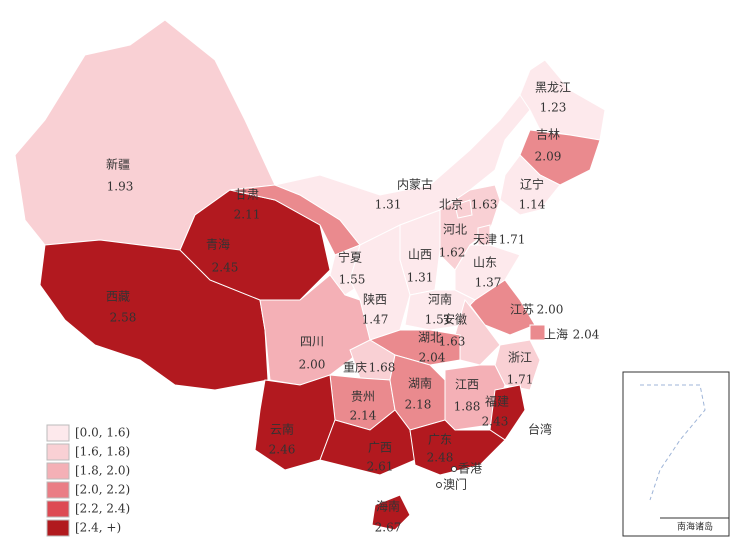  I want to click on province-value: 2.11, so click(247, 215).